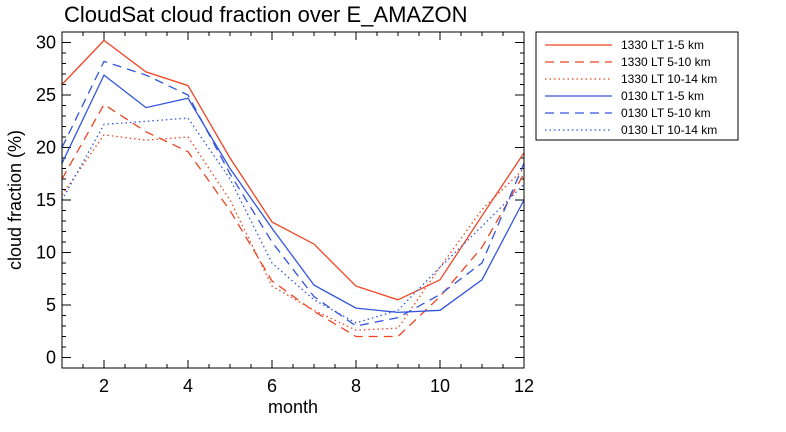 This screenshot has width=786, height=432. Describe the element at coordinates (51, 305) in the screenshot. I see `y-tick-label: 5` at that location.